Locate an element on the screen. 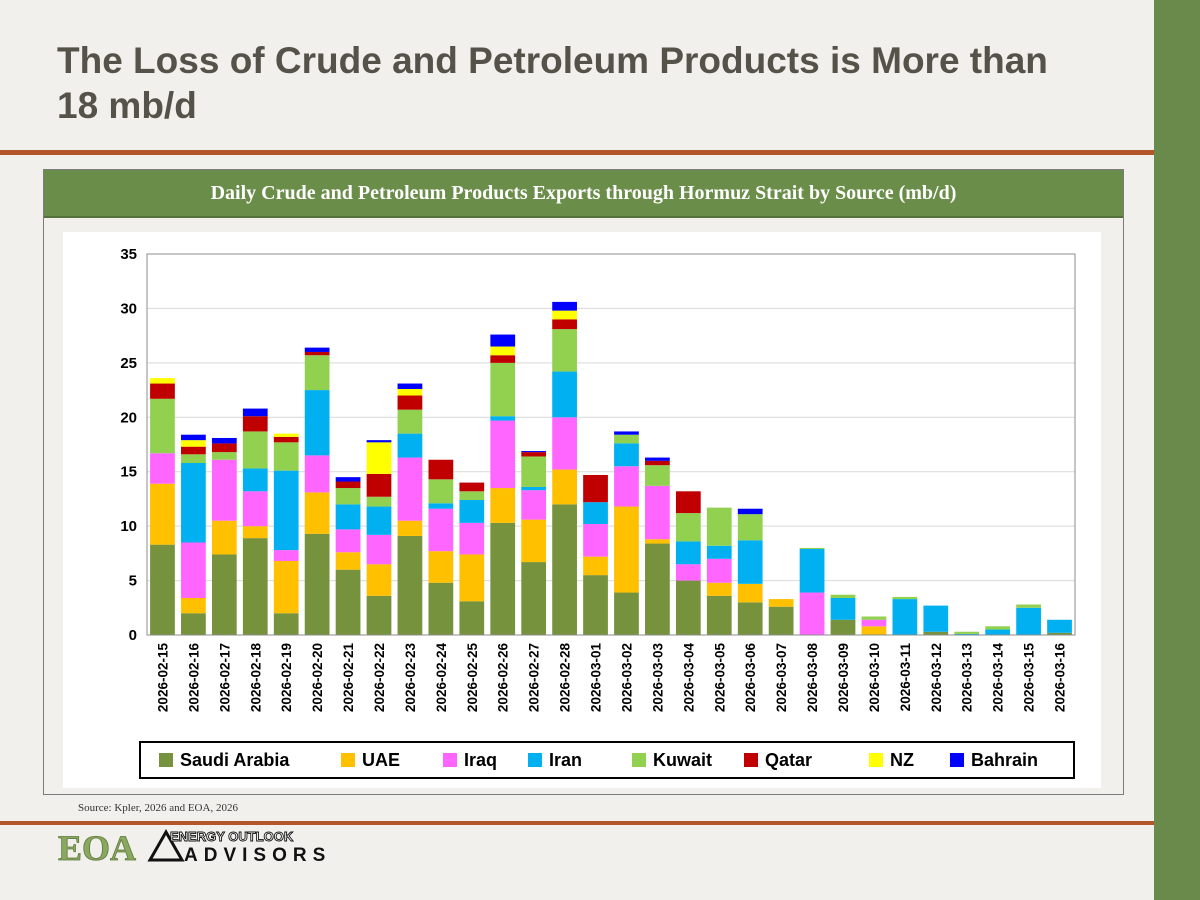 The width and height of the screenshot is (1200, 900). legend-label: Bahrain is located at coordinates (1004, 760).